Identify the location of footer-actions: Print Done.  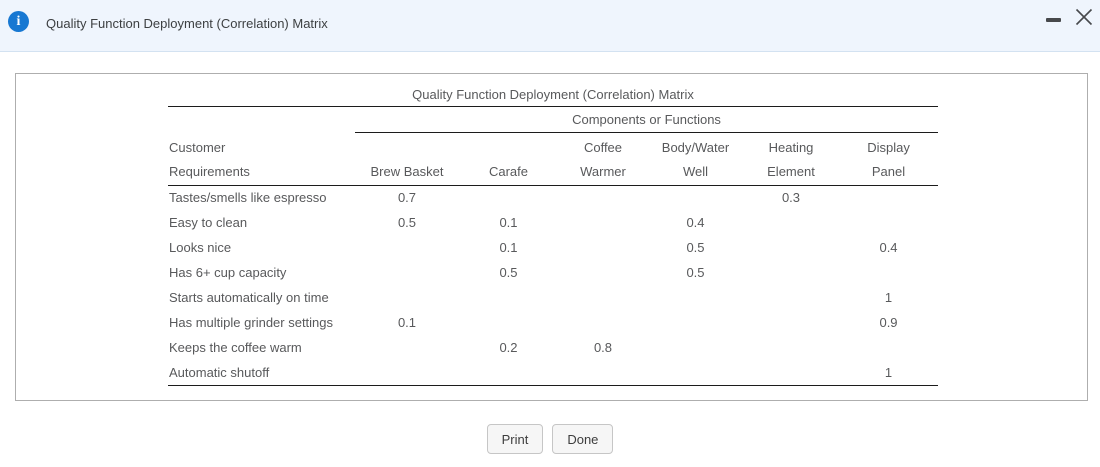
(550, 439).